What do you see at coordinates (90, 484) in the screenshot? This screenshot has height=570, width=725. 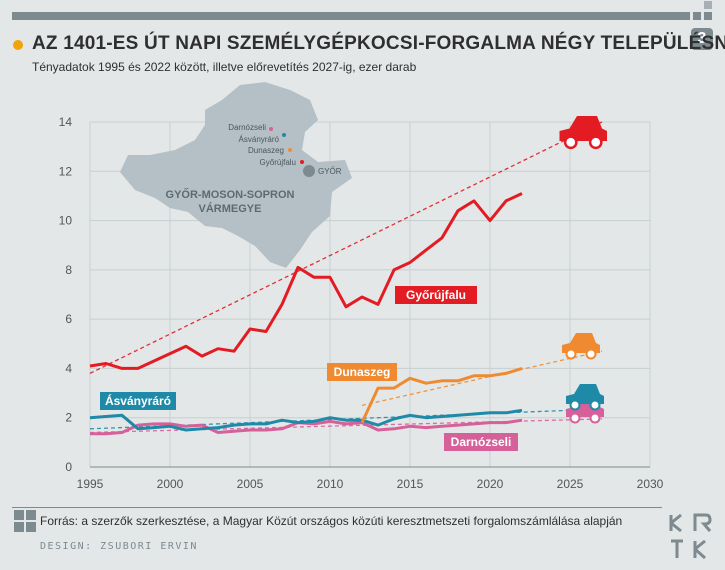 I see `x-tick-label: 1995` at bounding box center [90, 484].